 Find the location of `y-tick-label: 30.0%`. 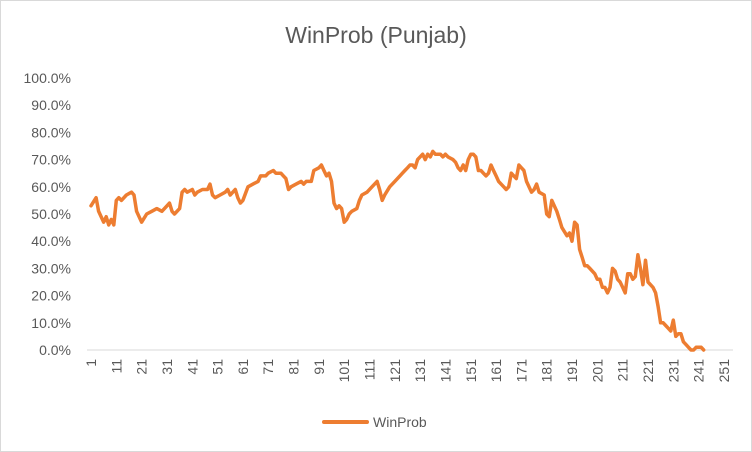

y-tick-label: 30.0% is located at coordinates (51, 268).